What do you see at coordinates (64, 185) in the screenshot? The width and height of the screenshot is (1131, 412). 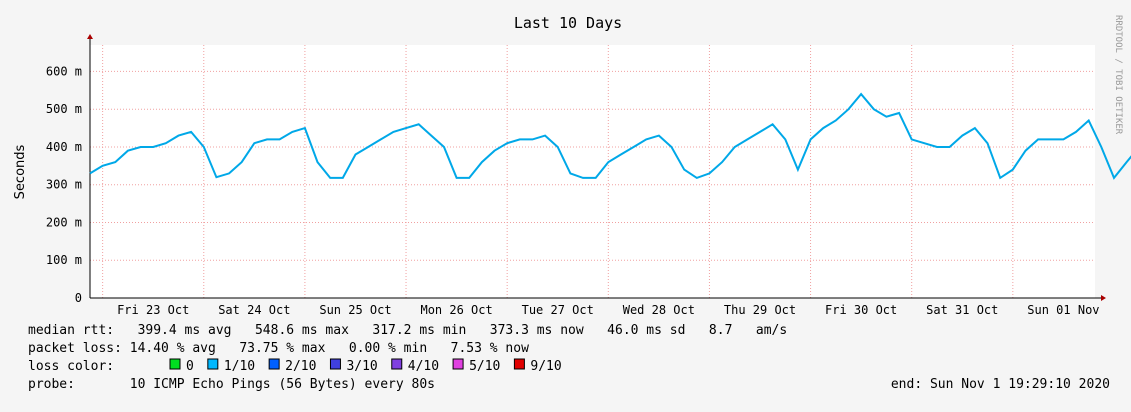 I see `y-tick-label: 300 m` at bounding box center [64, 185].